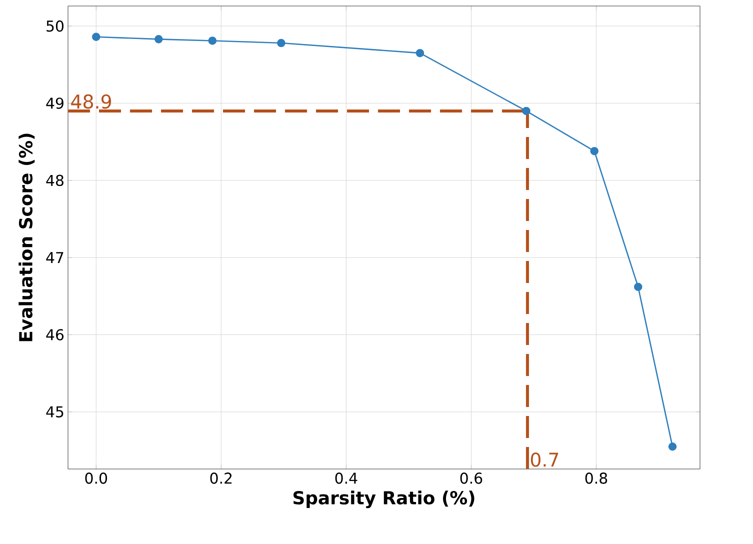  I want to click on x-tick-label: 0.4, so click(346, 478).